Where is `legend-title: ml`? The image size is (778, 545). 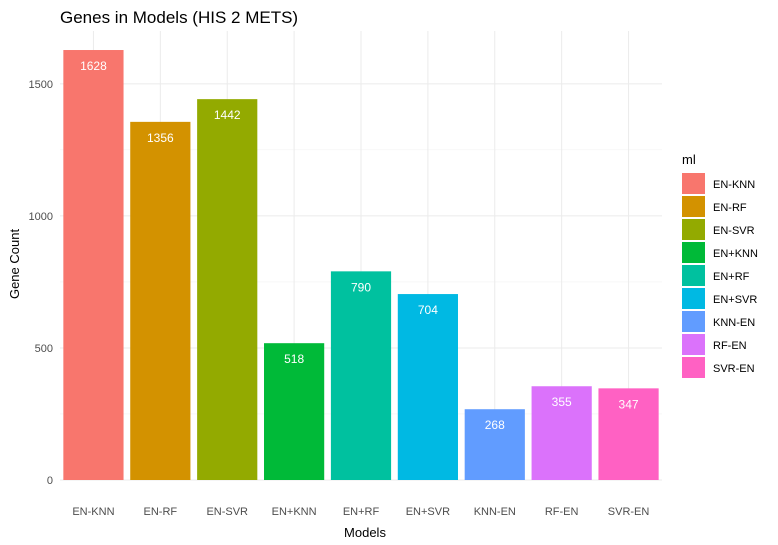 legend-title: ml is located at coordinates (689, 159).